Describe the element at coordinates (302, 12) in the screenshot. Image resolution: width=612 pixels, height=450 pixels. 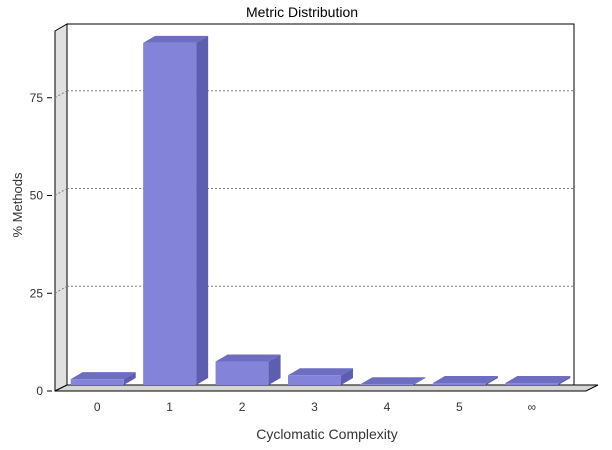
I see `chart-title: Metric Distribution` at that location.